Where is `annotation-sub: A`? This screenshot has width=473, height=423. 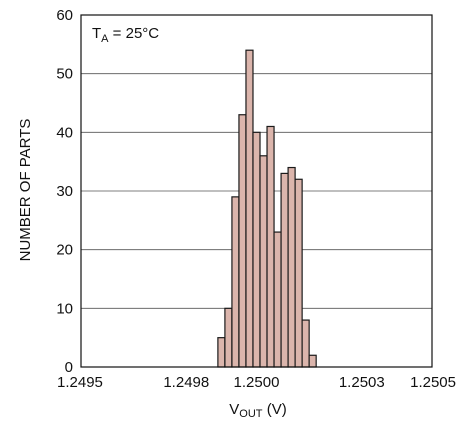
annotation-sub: A is located at coordinates (105, 39).